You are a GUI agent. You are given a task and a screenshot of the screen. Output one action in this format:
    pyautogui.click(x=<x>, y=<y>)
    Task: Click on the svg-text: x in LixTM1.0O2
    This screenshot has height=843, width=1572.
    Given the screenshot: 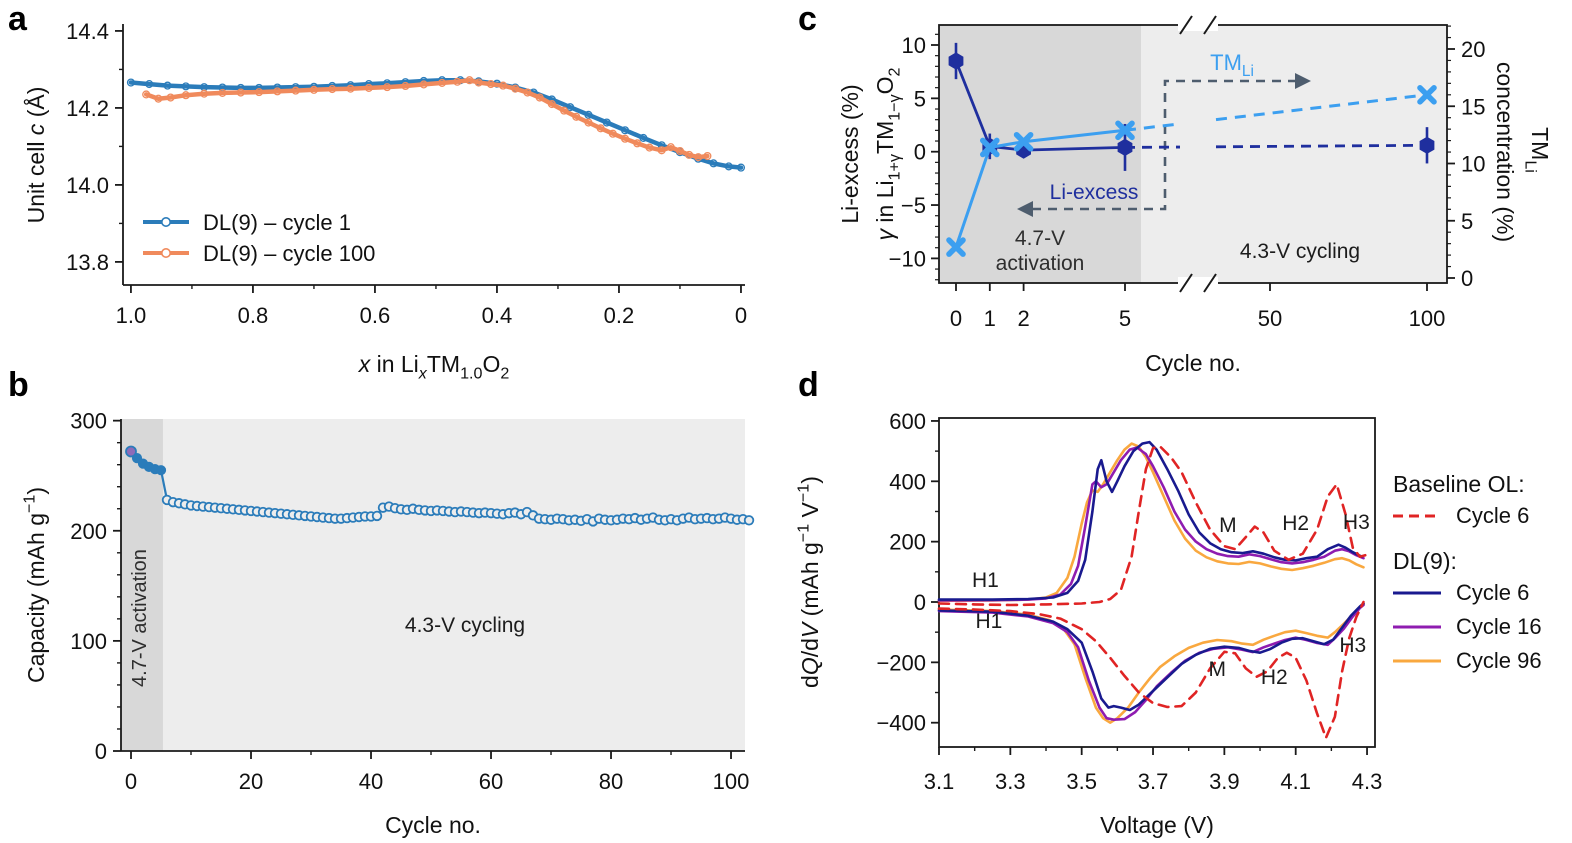 What is the action you would take?
    pyautogui.click(x=434, y=366)
    